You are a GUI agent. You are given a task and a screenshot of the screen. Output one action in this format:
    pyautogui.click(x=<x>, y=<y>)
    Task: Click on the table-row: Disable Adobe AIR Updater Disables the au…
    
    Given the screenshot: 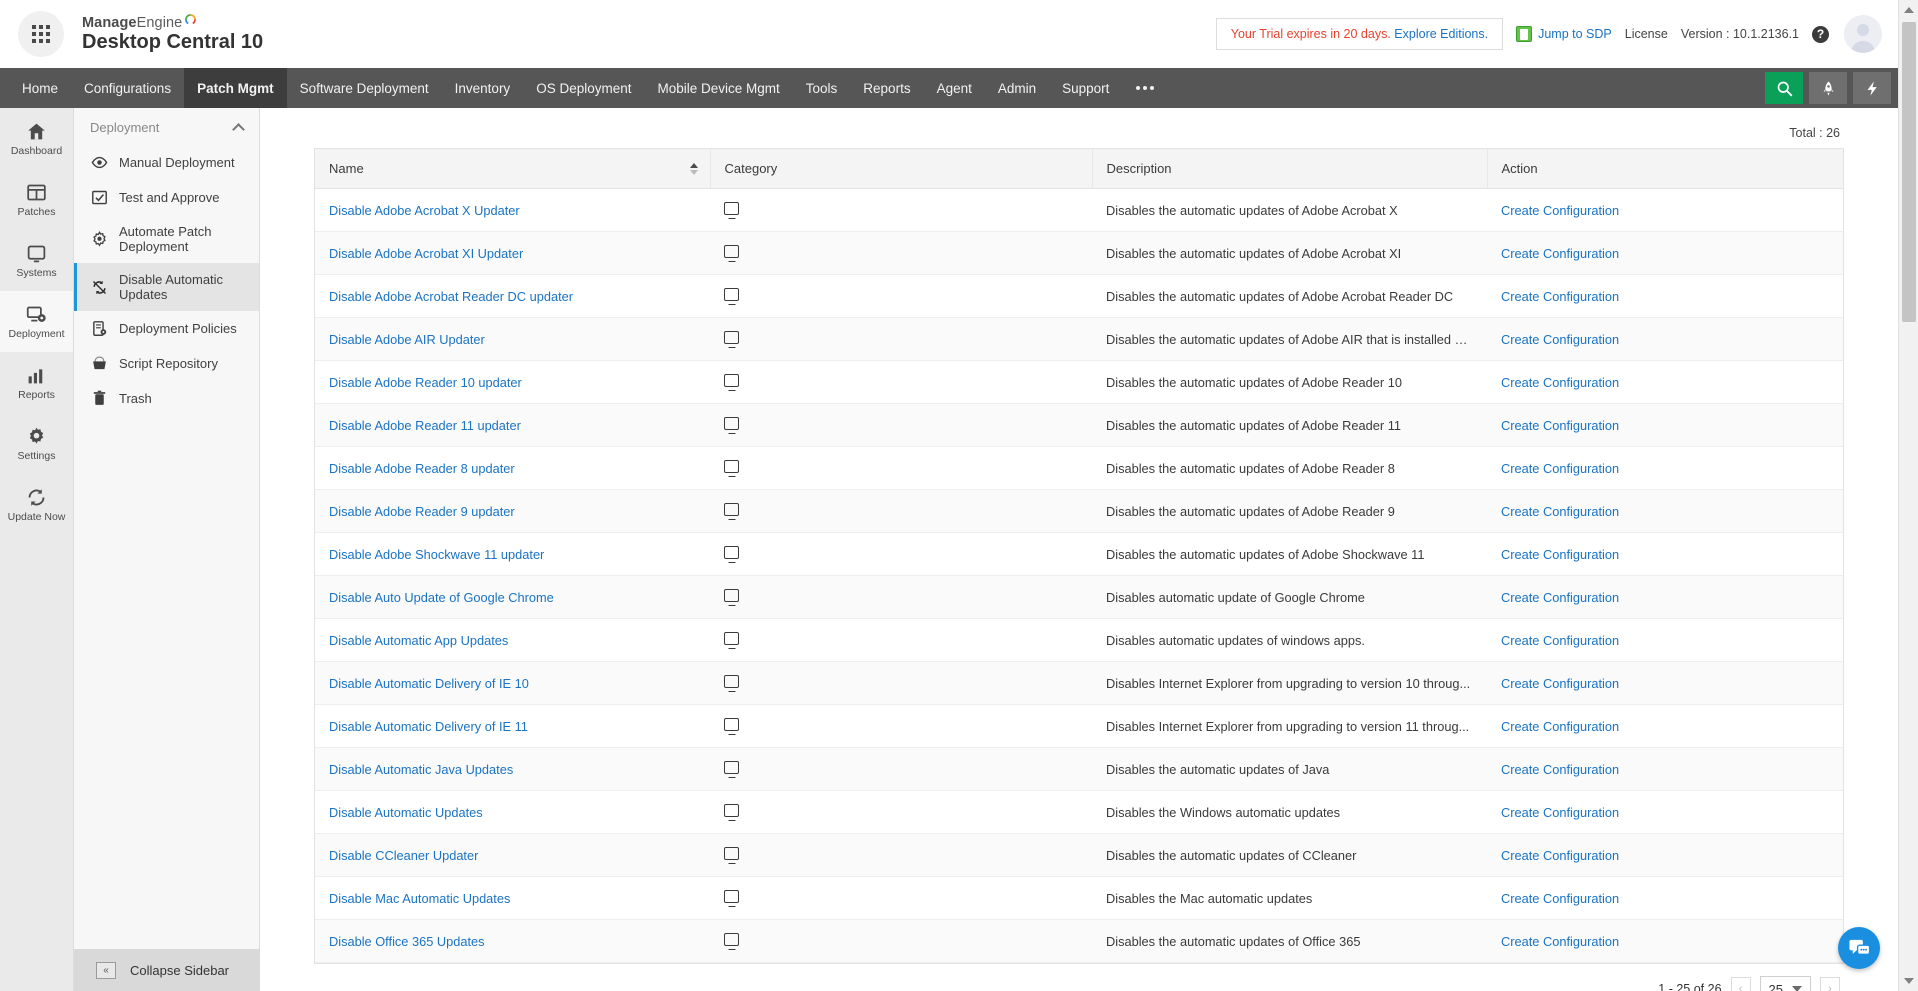 What is the action you would take?
    pyautogui.click(x=1079, y=339)
    